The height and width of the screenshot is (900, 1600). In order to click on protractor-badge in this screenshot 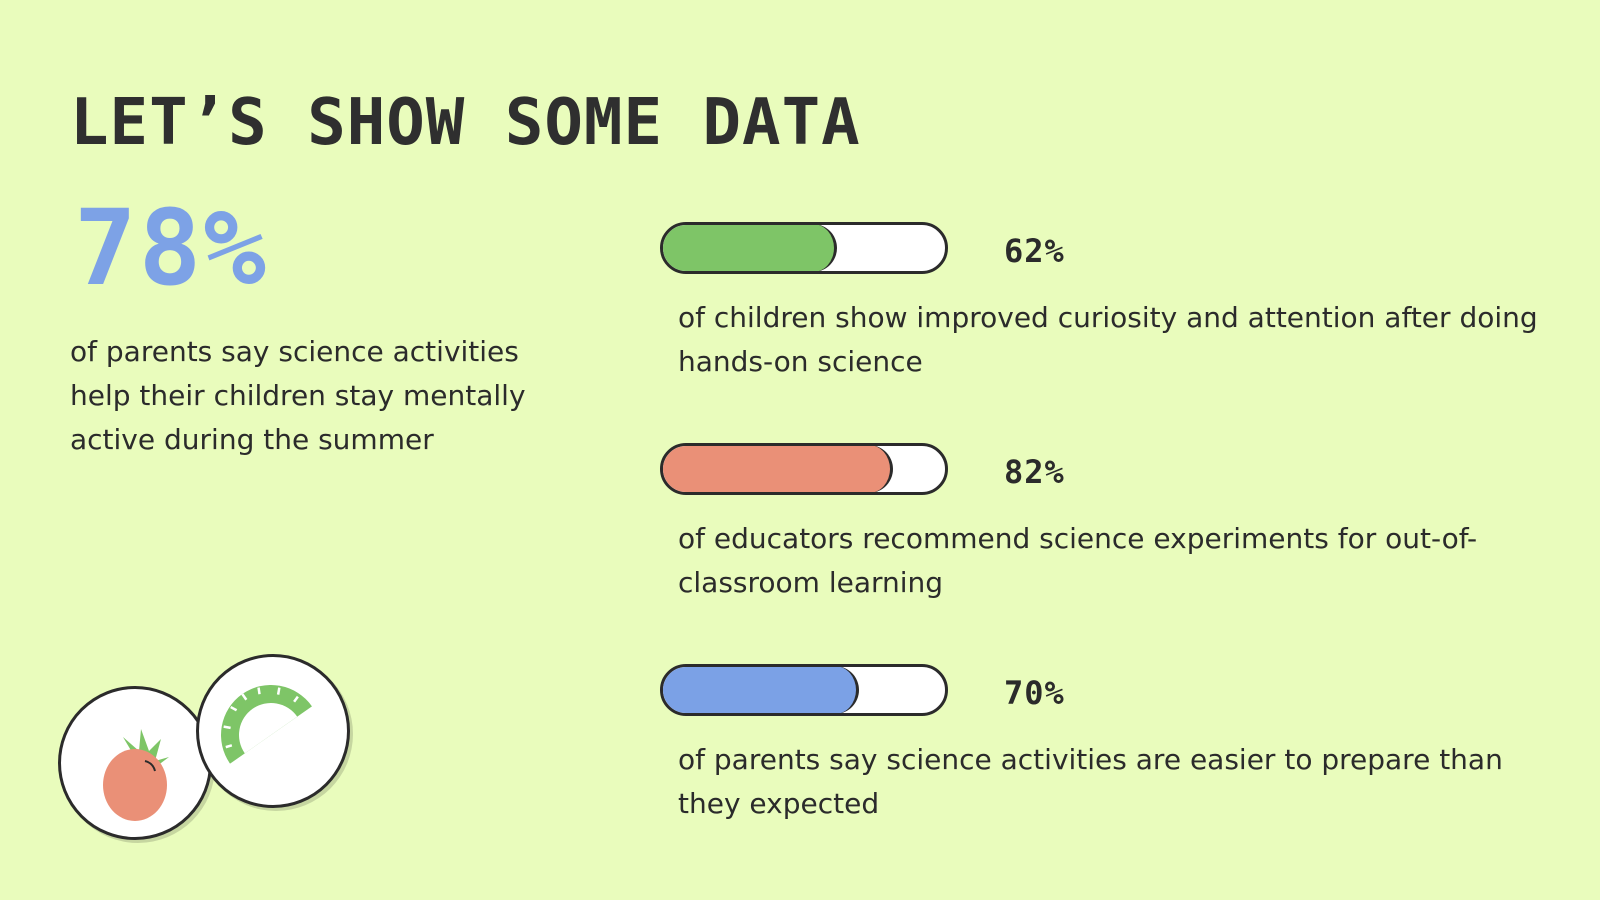, I will do `click(273, 731)`.